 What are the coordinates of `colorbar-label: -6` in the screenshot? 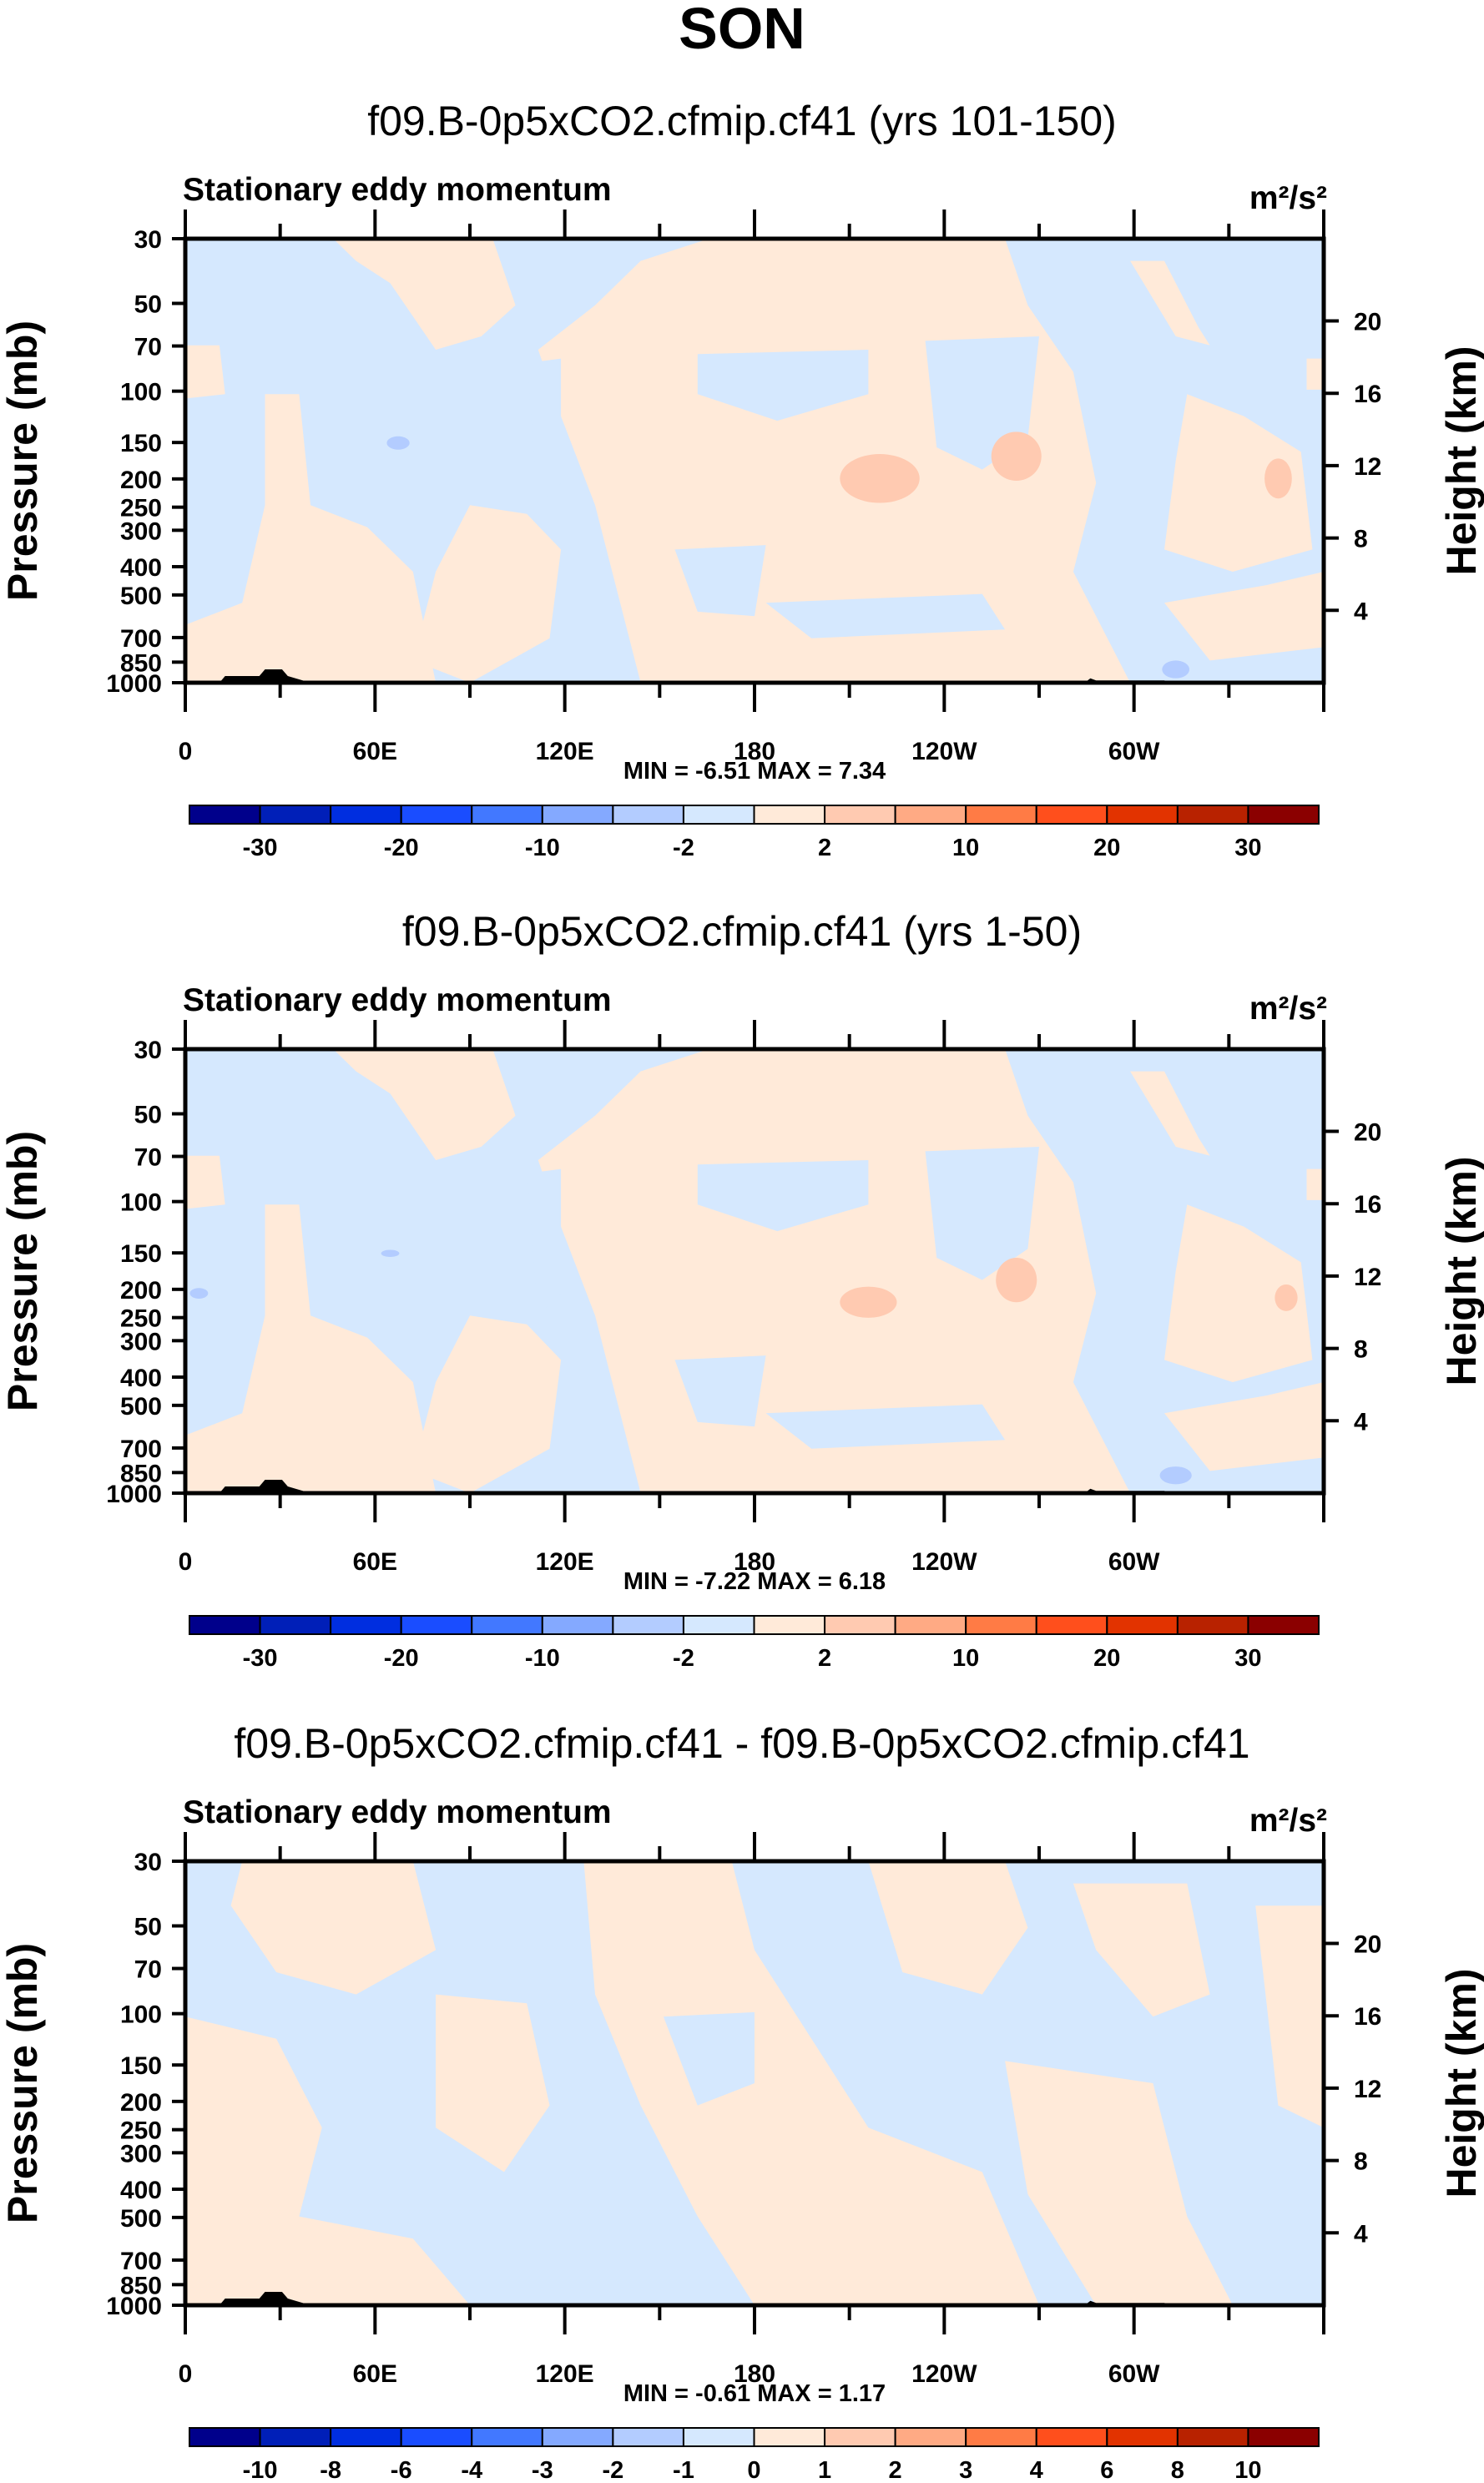 It's located at (401, 2470).